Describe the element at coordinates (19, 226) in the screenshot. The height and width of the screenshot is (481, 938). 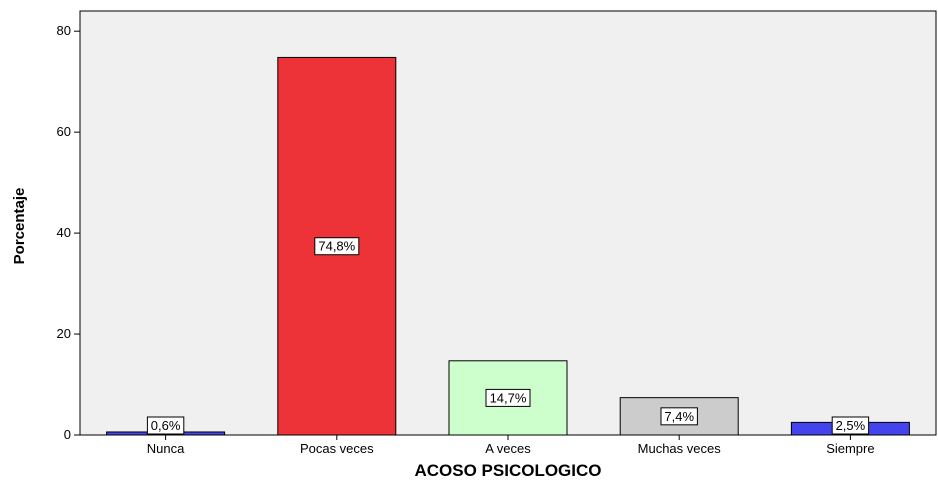
I see `y-axis-title: Porcentaje` at that location.